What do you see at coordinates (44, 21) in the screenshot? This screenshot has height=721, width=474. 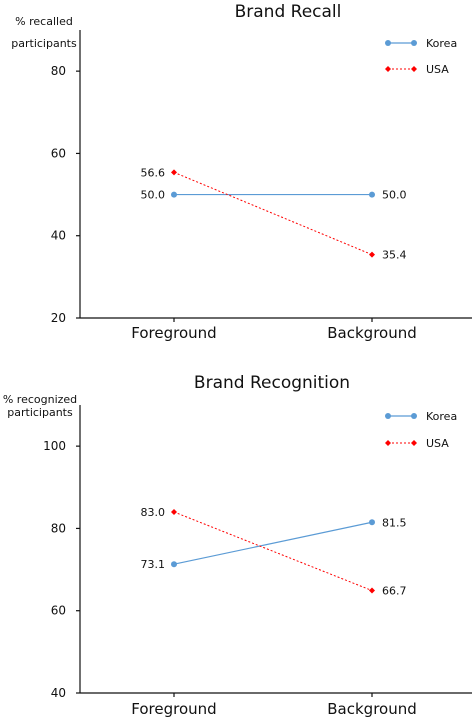 I see `y-axis-label: % recalled` at bounding box center [44, 21].